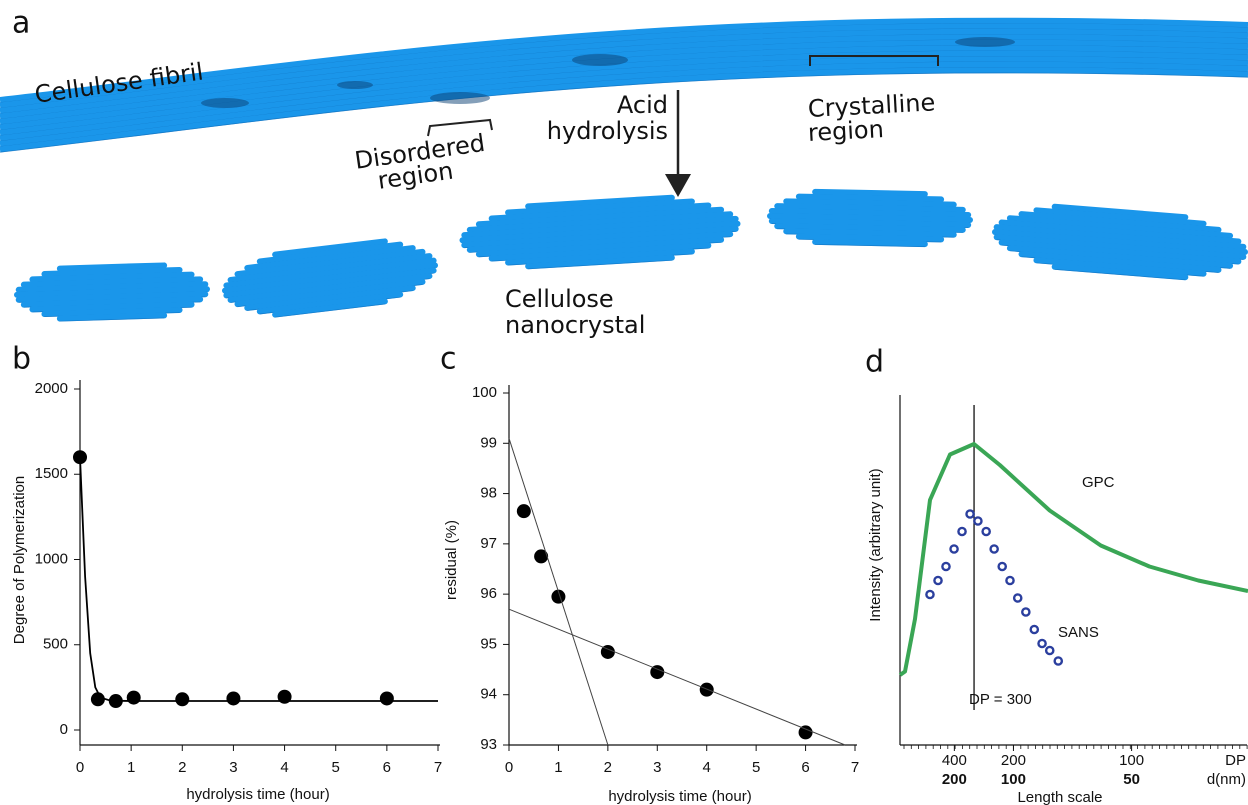  What do you see at coordinates (874, 362) in the screenshot?
I see `panel-letter: d` at bounding box center [874, 362].